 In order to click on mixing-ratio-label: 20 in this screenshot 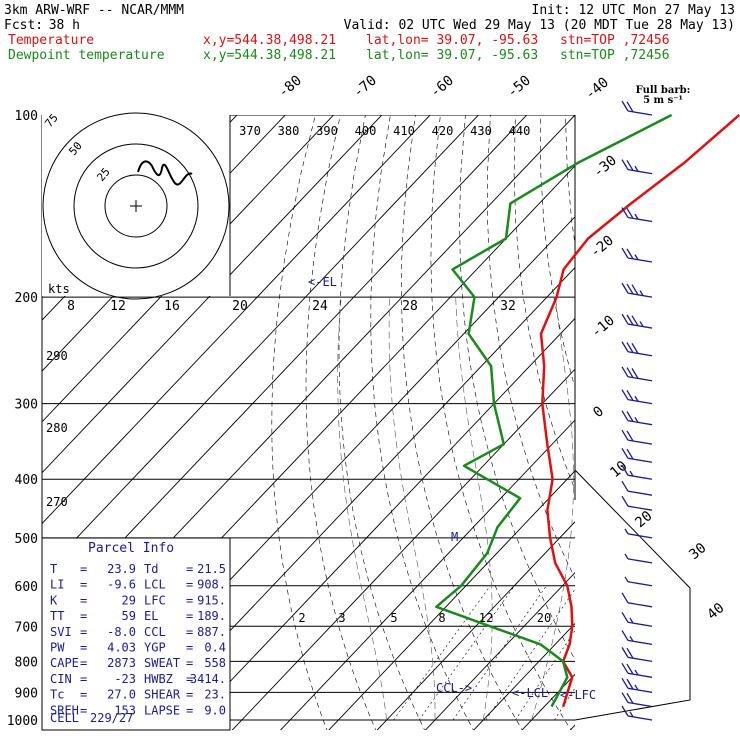, I will do `click(544, 618)`.